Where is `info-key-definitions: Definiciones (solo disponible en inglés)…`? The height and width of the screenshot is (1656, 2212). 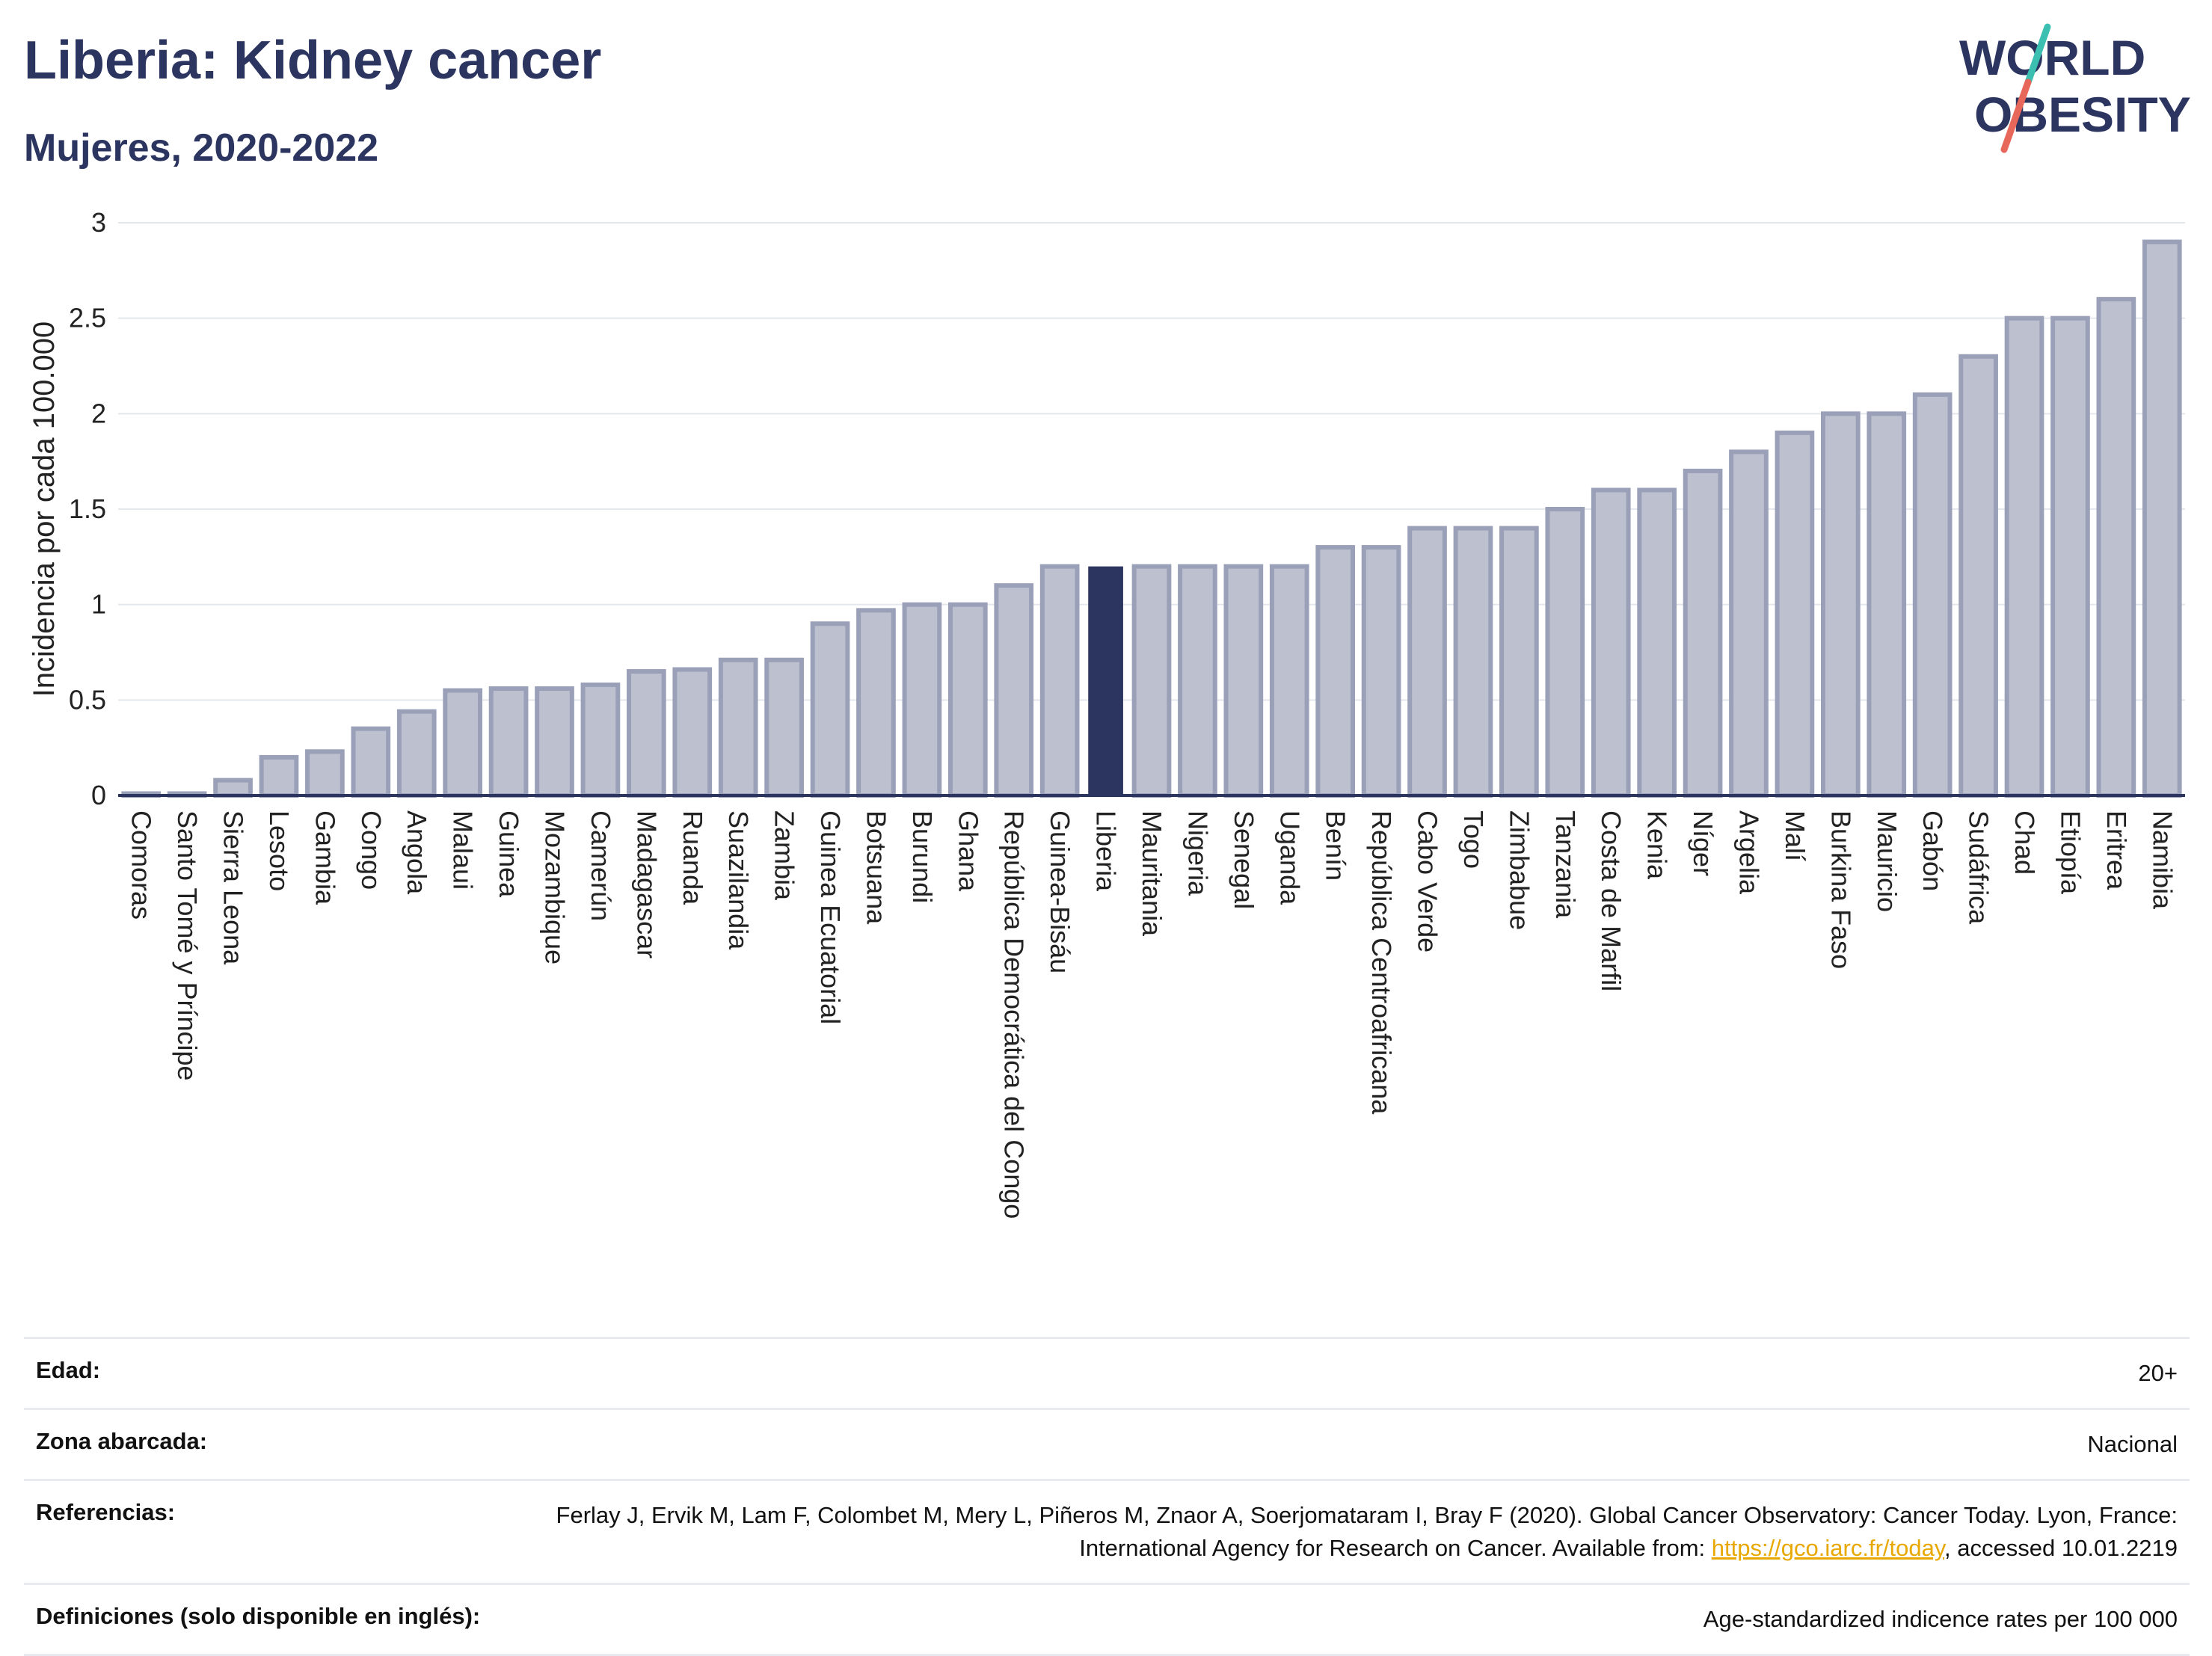
info-key-definitions: Definiciones (solo disponible en inglés)… is located at coordinates (258, 1616).